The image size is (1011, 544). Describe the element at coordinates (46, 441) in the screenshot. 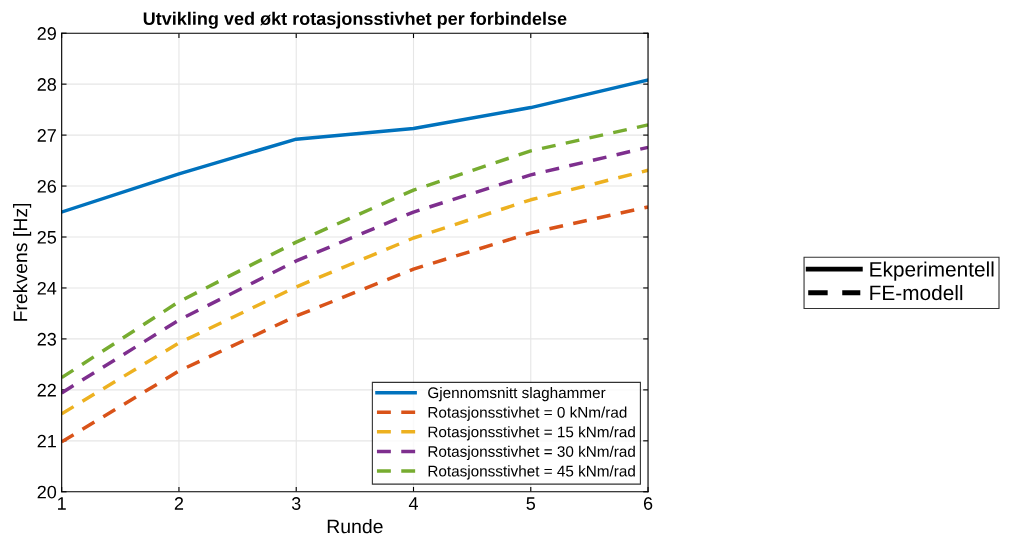

I see `y-tick-label: 21` at that location.